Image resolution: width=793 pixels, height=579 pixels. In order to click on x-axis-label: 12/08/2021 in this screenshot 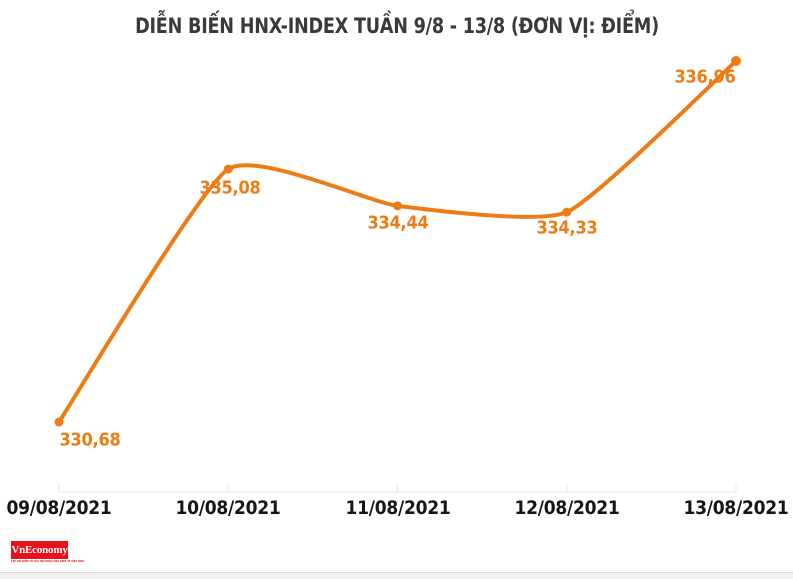, I will do `click(567, 508)`.